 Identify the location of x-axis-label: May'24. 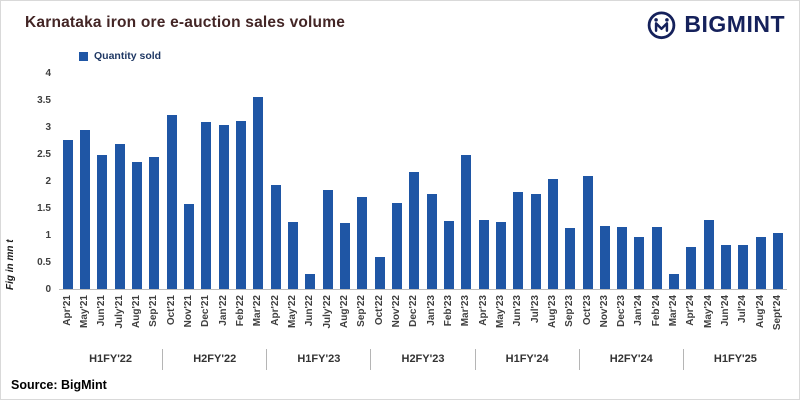
(708, 311).